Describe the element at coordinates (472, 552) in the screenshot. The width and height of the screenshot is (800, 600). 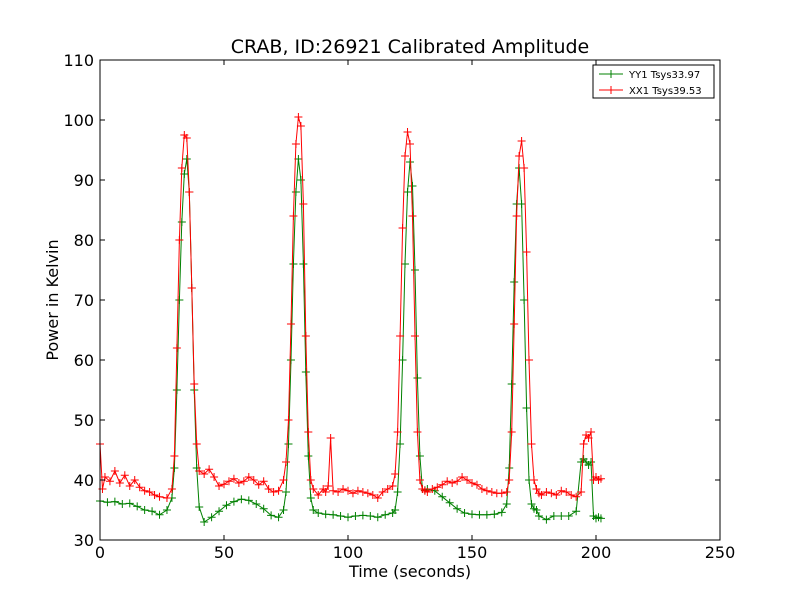
I see `x-tick-label: 150` at that location.